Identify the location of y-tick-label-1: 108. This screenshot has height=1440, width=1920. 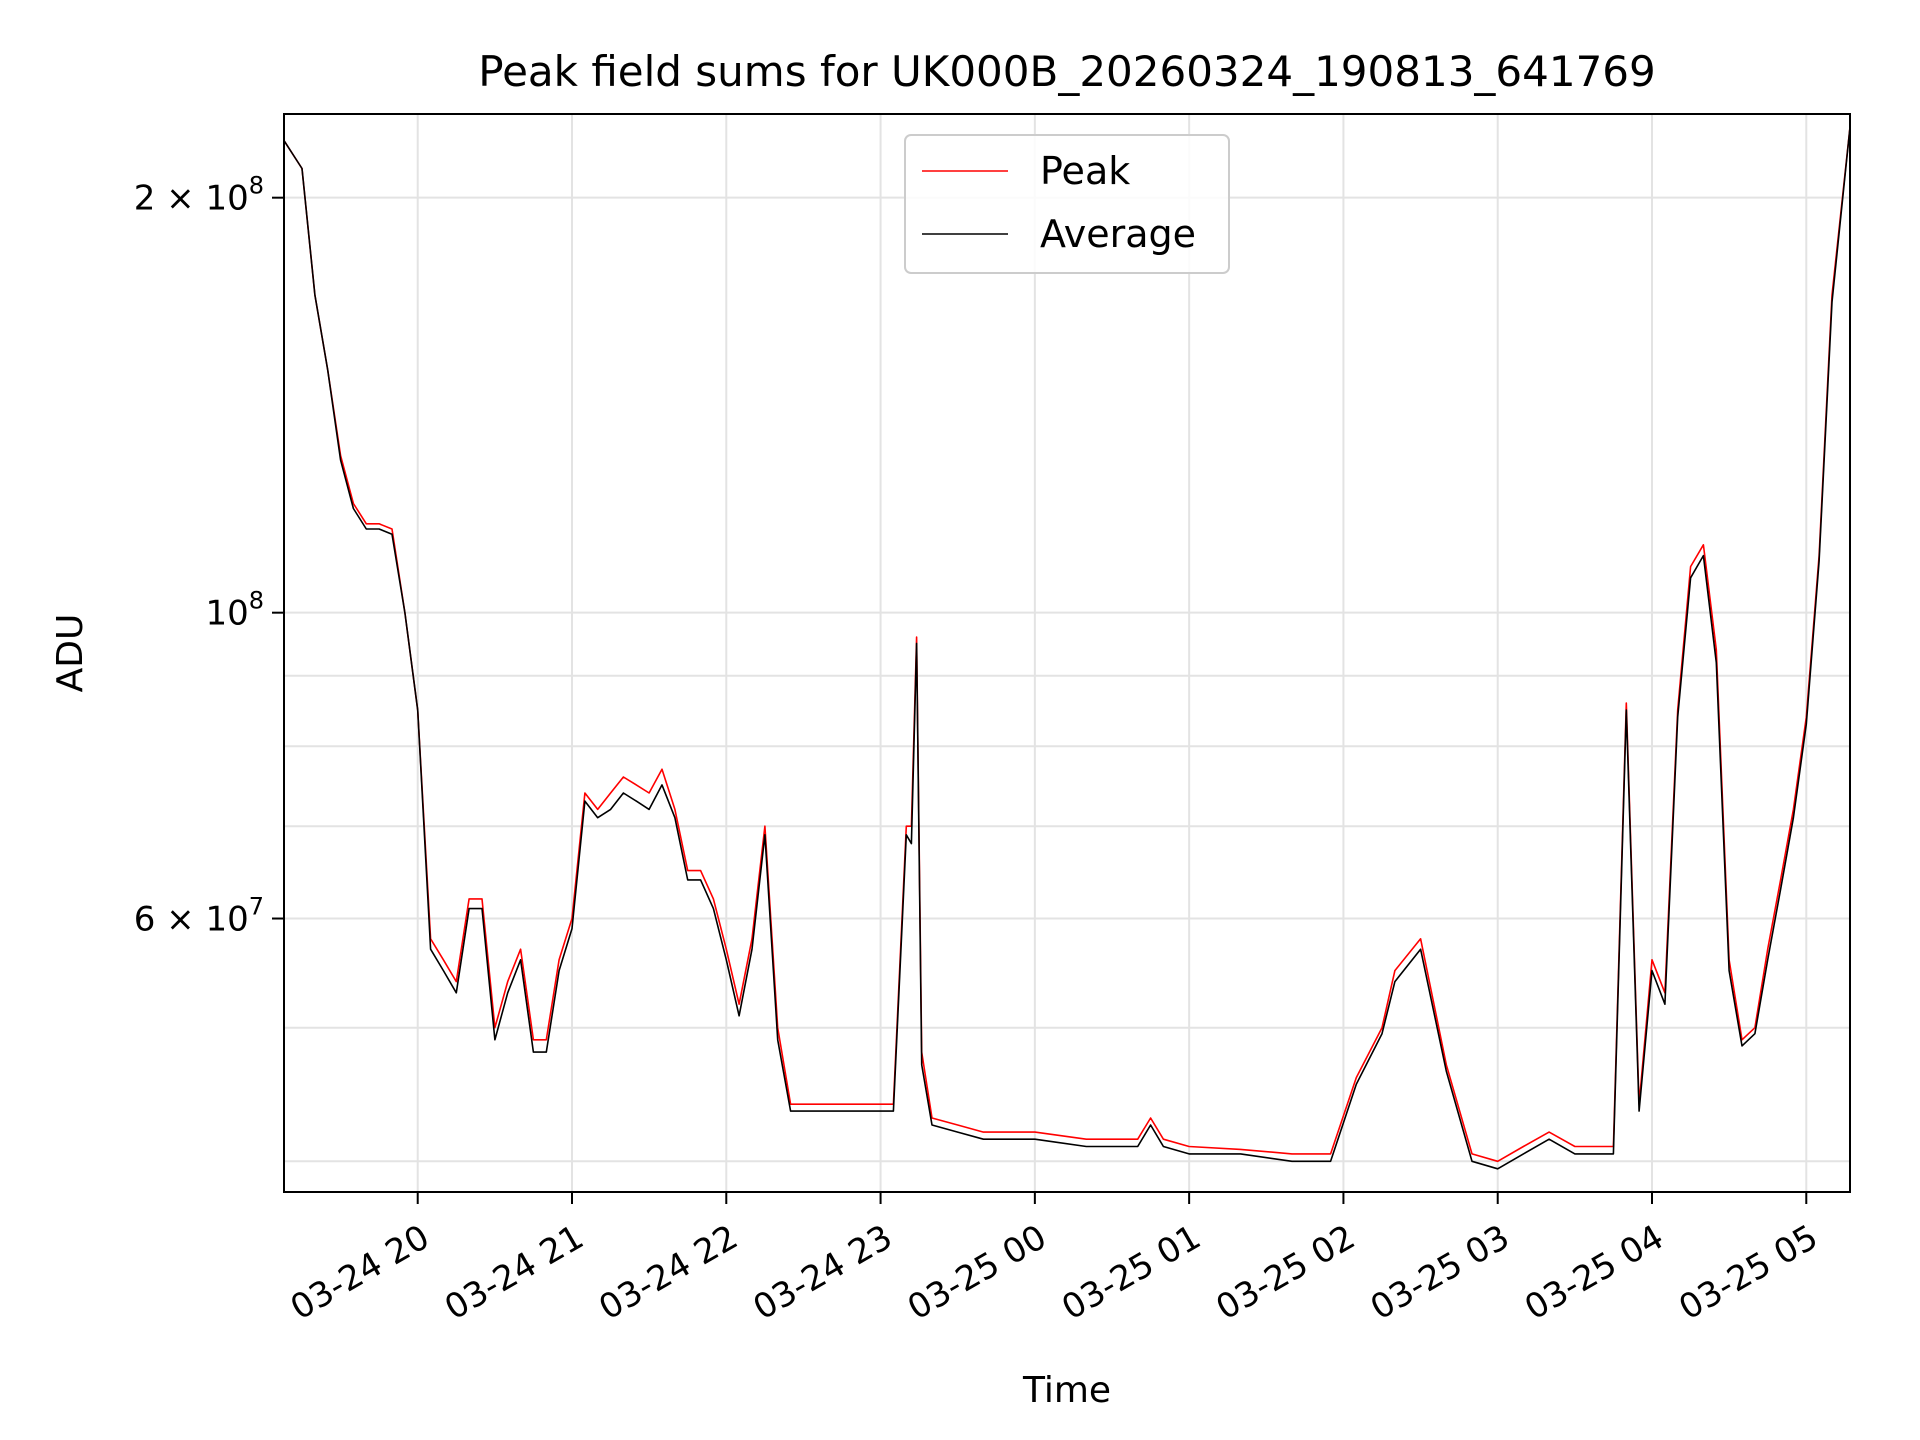
(234, 610).